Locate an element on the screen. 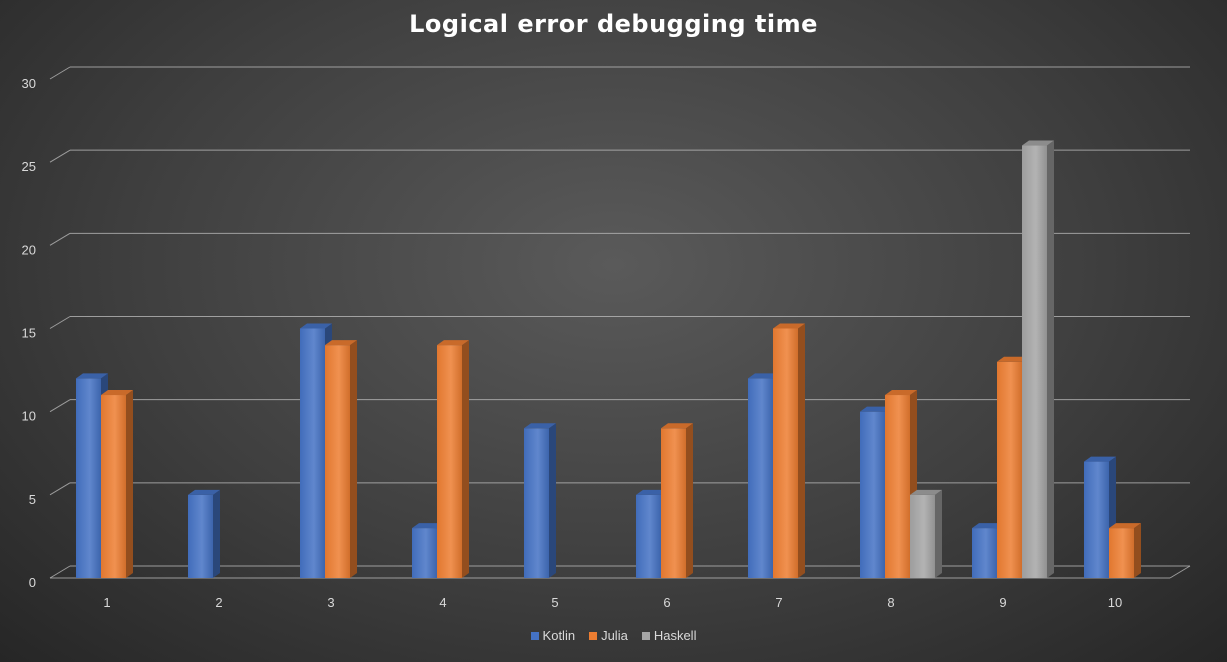 This screenshot has height=662, width=1227. legend-item-haskell: Haskell is located at coordinates (669, 635).